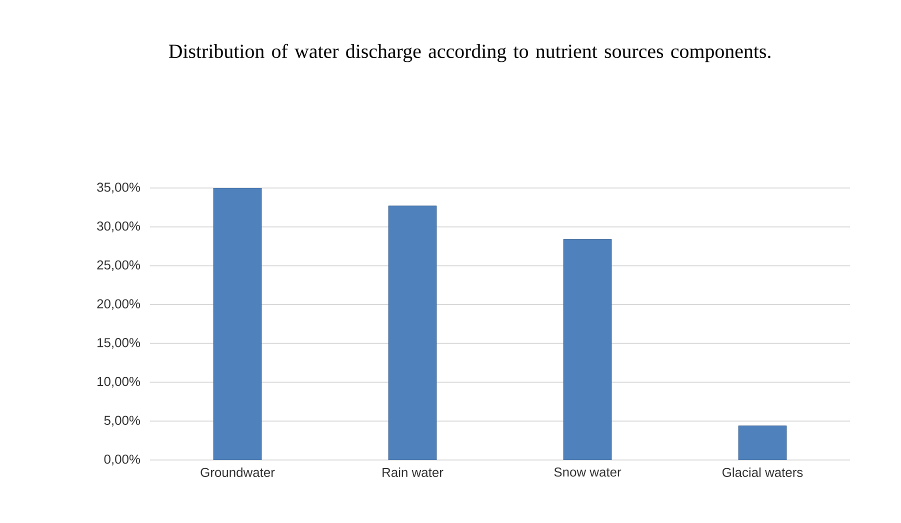 This screenshot has width=901, height=523. Describe the element at coordinates (118, 188) in the screenshot. I see `y-tick-label: 35,00%` at that location.